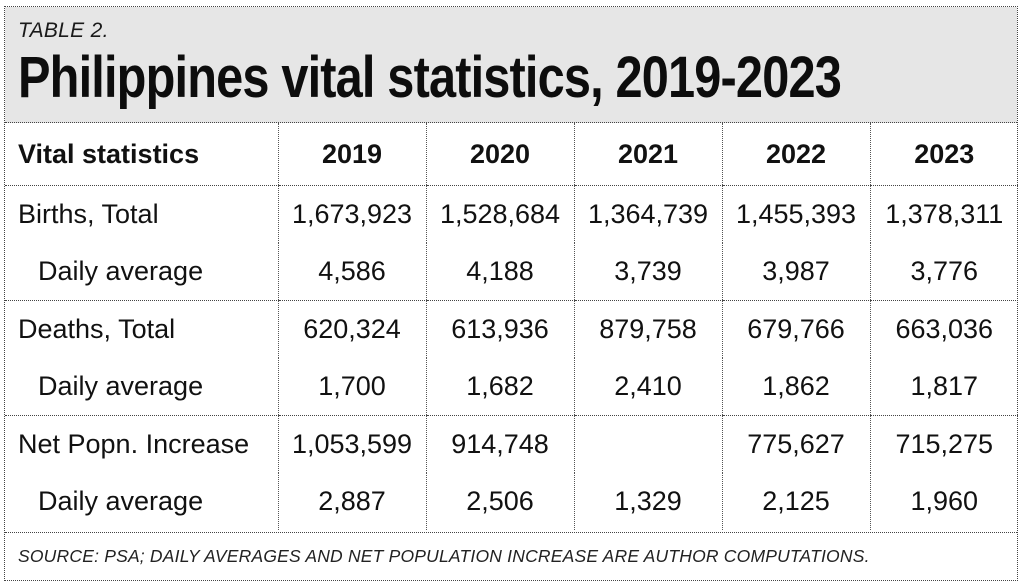 Image resolution: width=1024 pixels, height=587 pixels. What do you see at coordinates (499, 329) in the screenshot?
I see `table-cell: 613,936` at bounding box center [499, 329].